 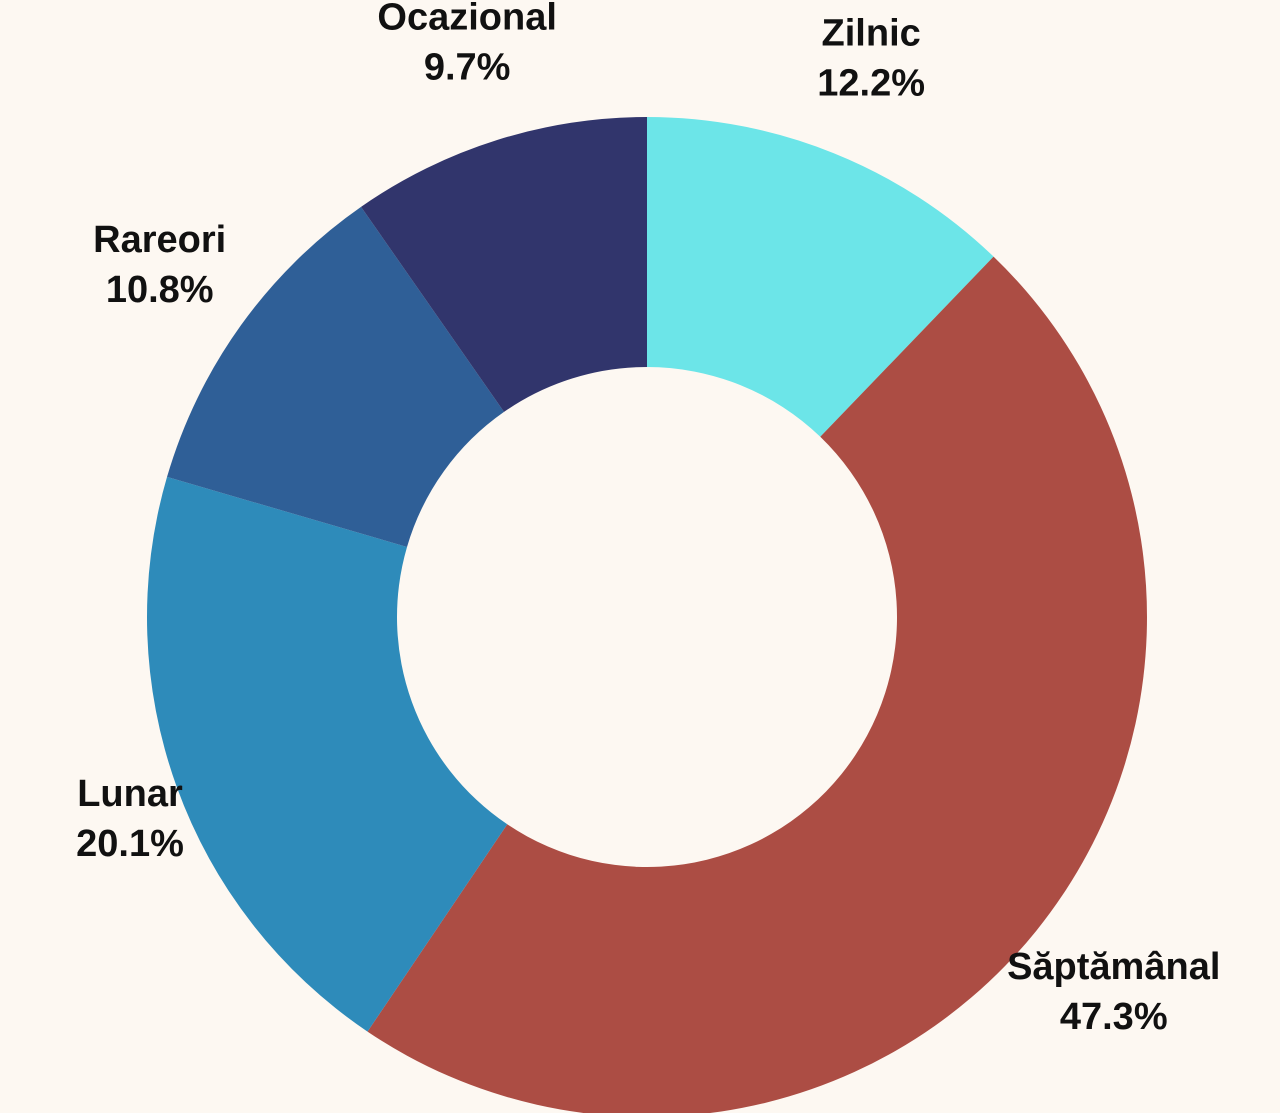 I want to click on slice-value-label: 20.1%, so click(x=130, y=844).